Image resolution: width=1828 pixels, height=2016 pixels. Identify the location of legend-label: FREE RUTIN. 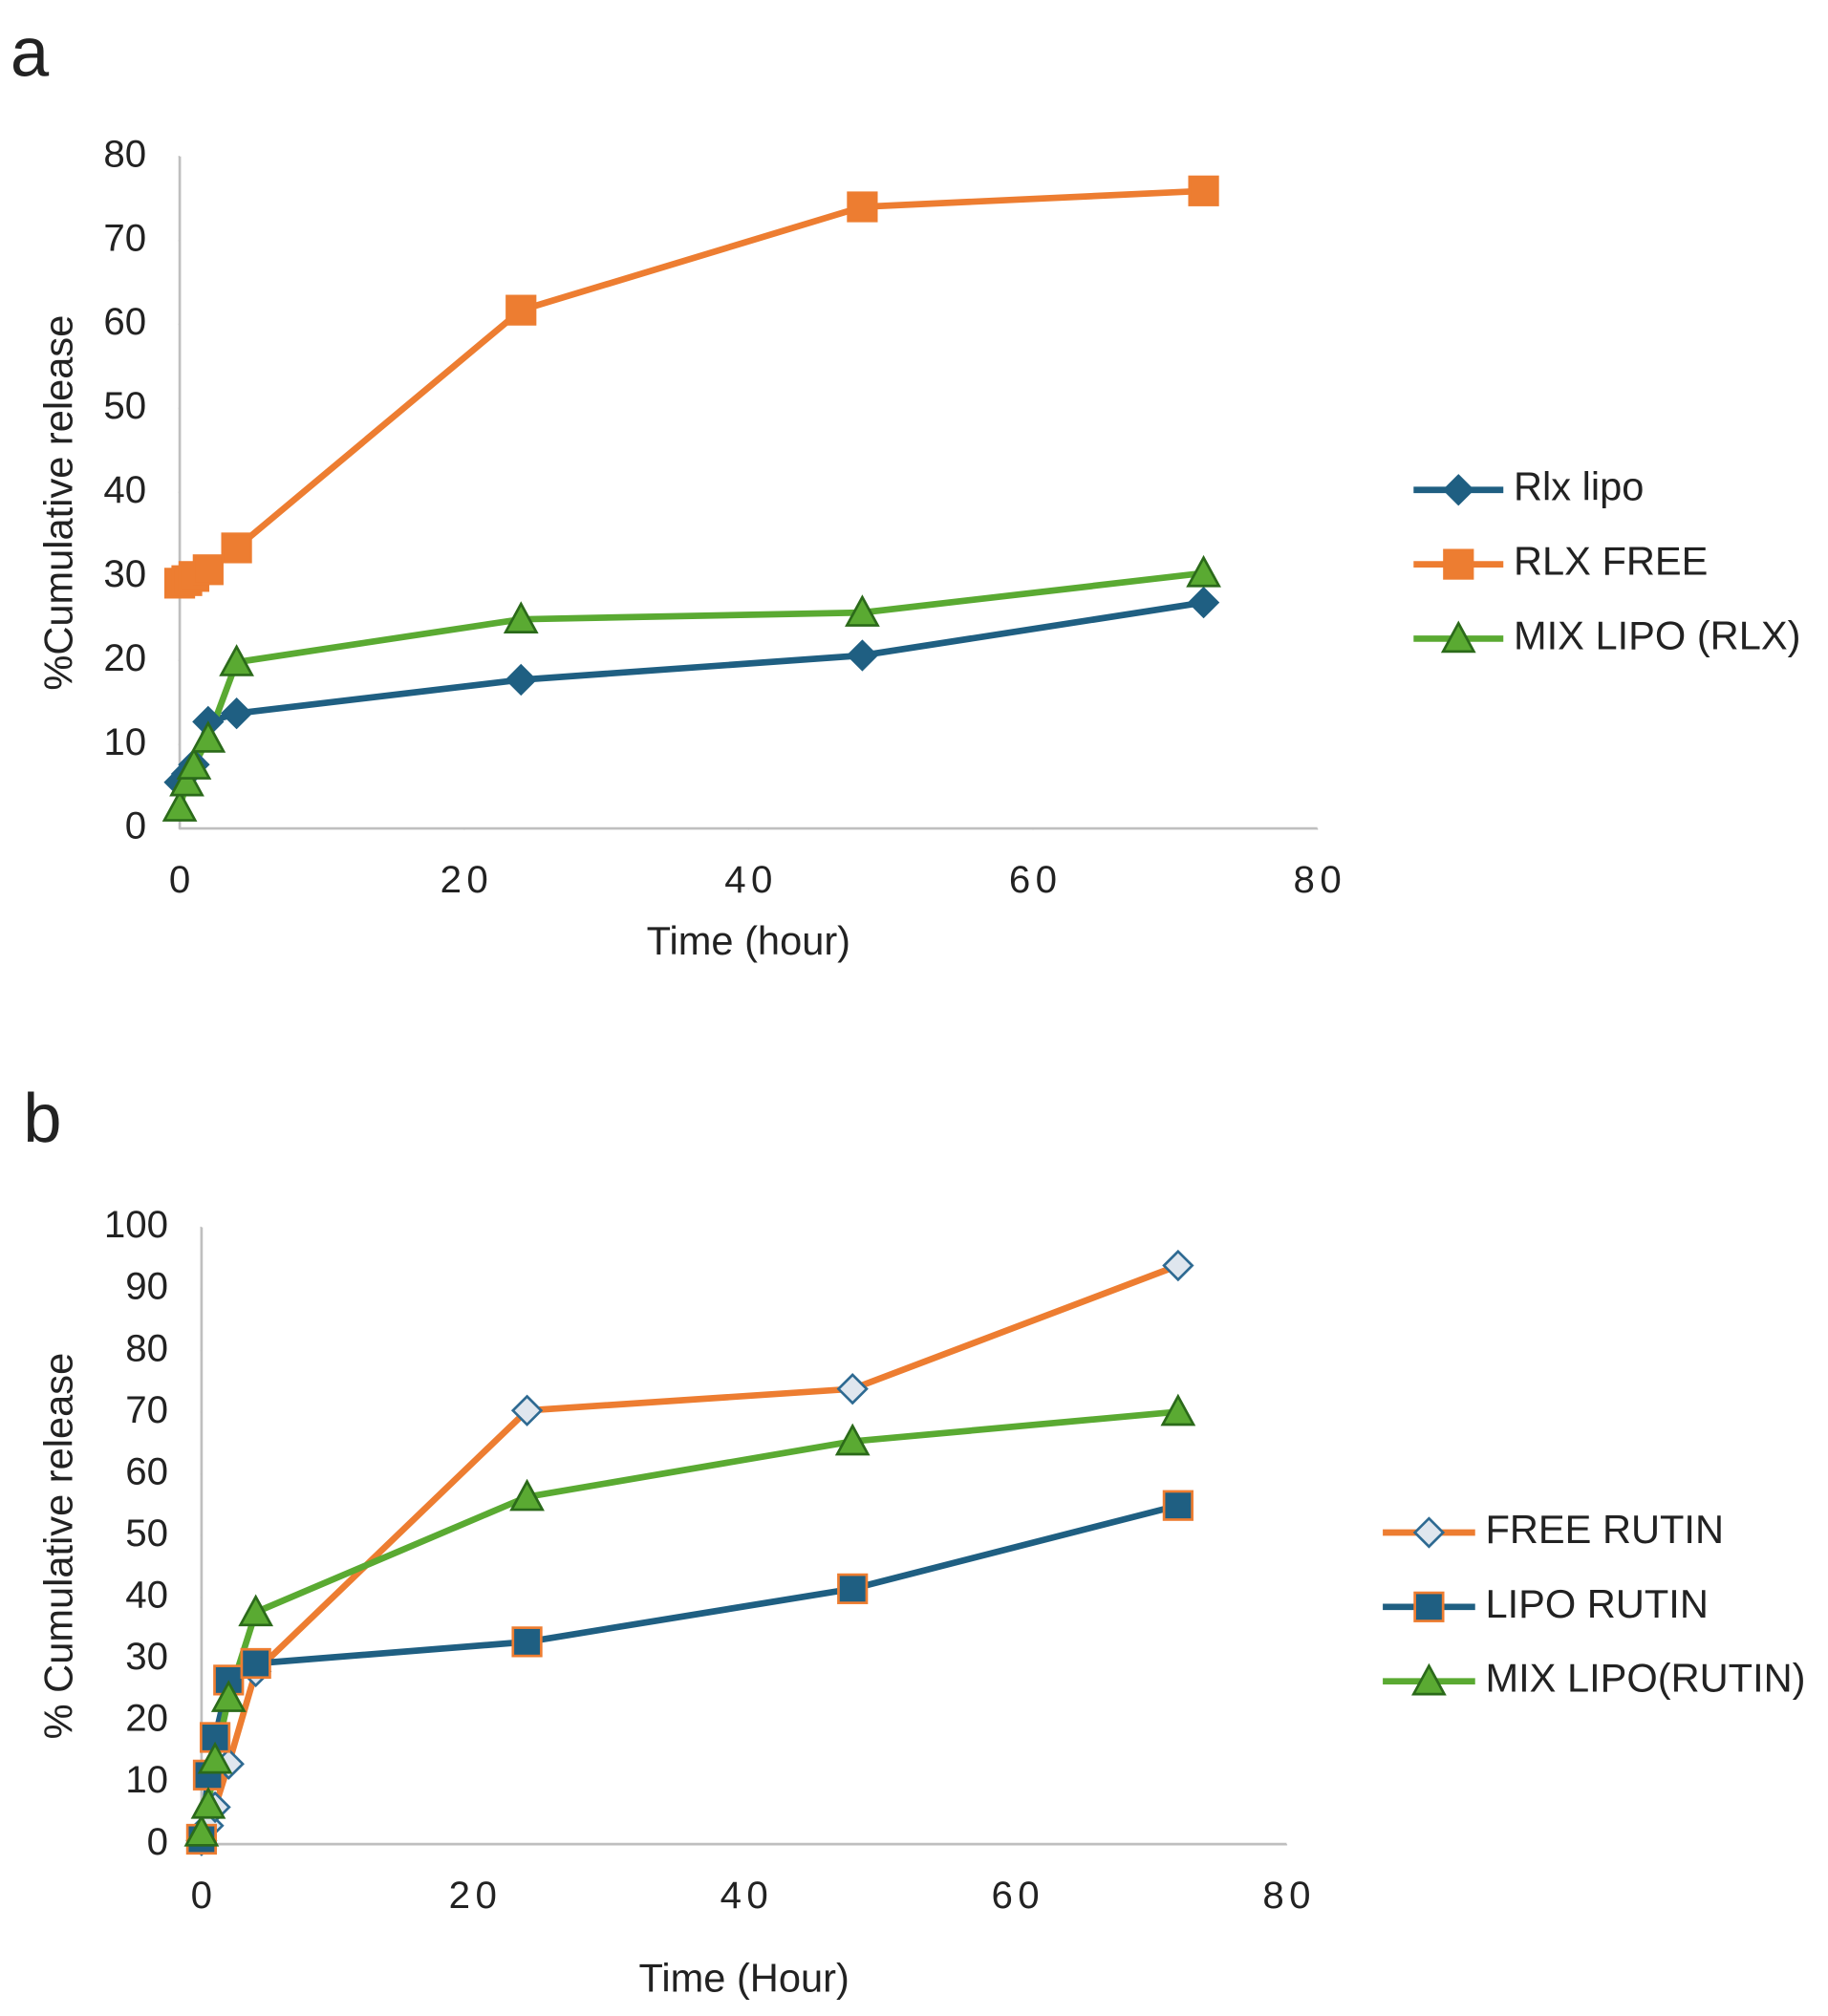
(1604, 1530).